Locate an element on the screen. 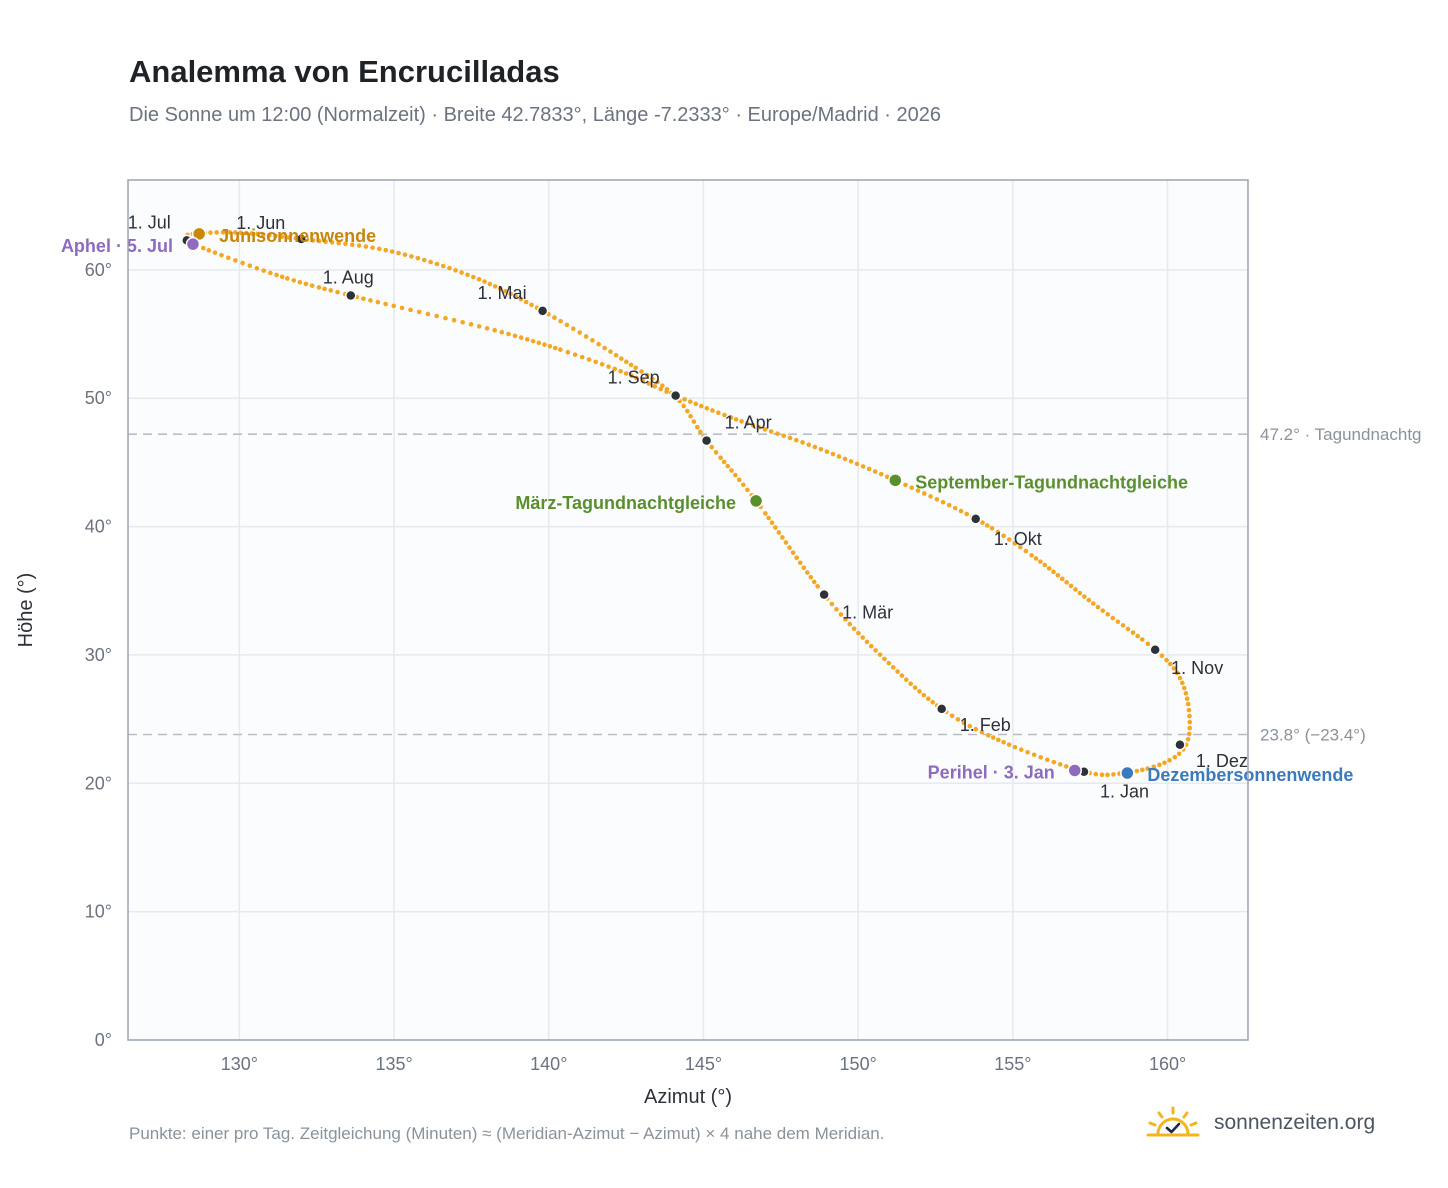  chart-title: Analemma von Encrucilladas is located at coordinates (344, 71).